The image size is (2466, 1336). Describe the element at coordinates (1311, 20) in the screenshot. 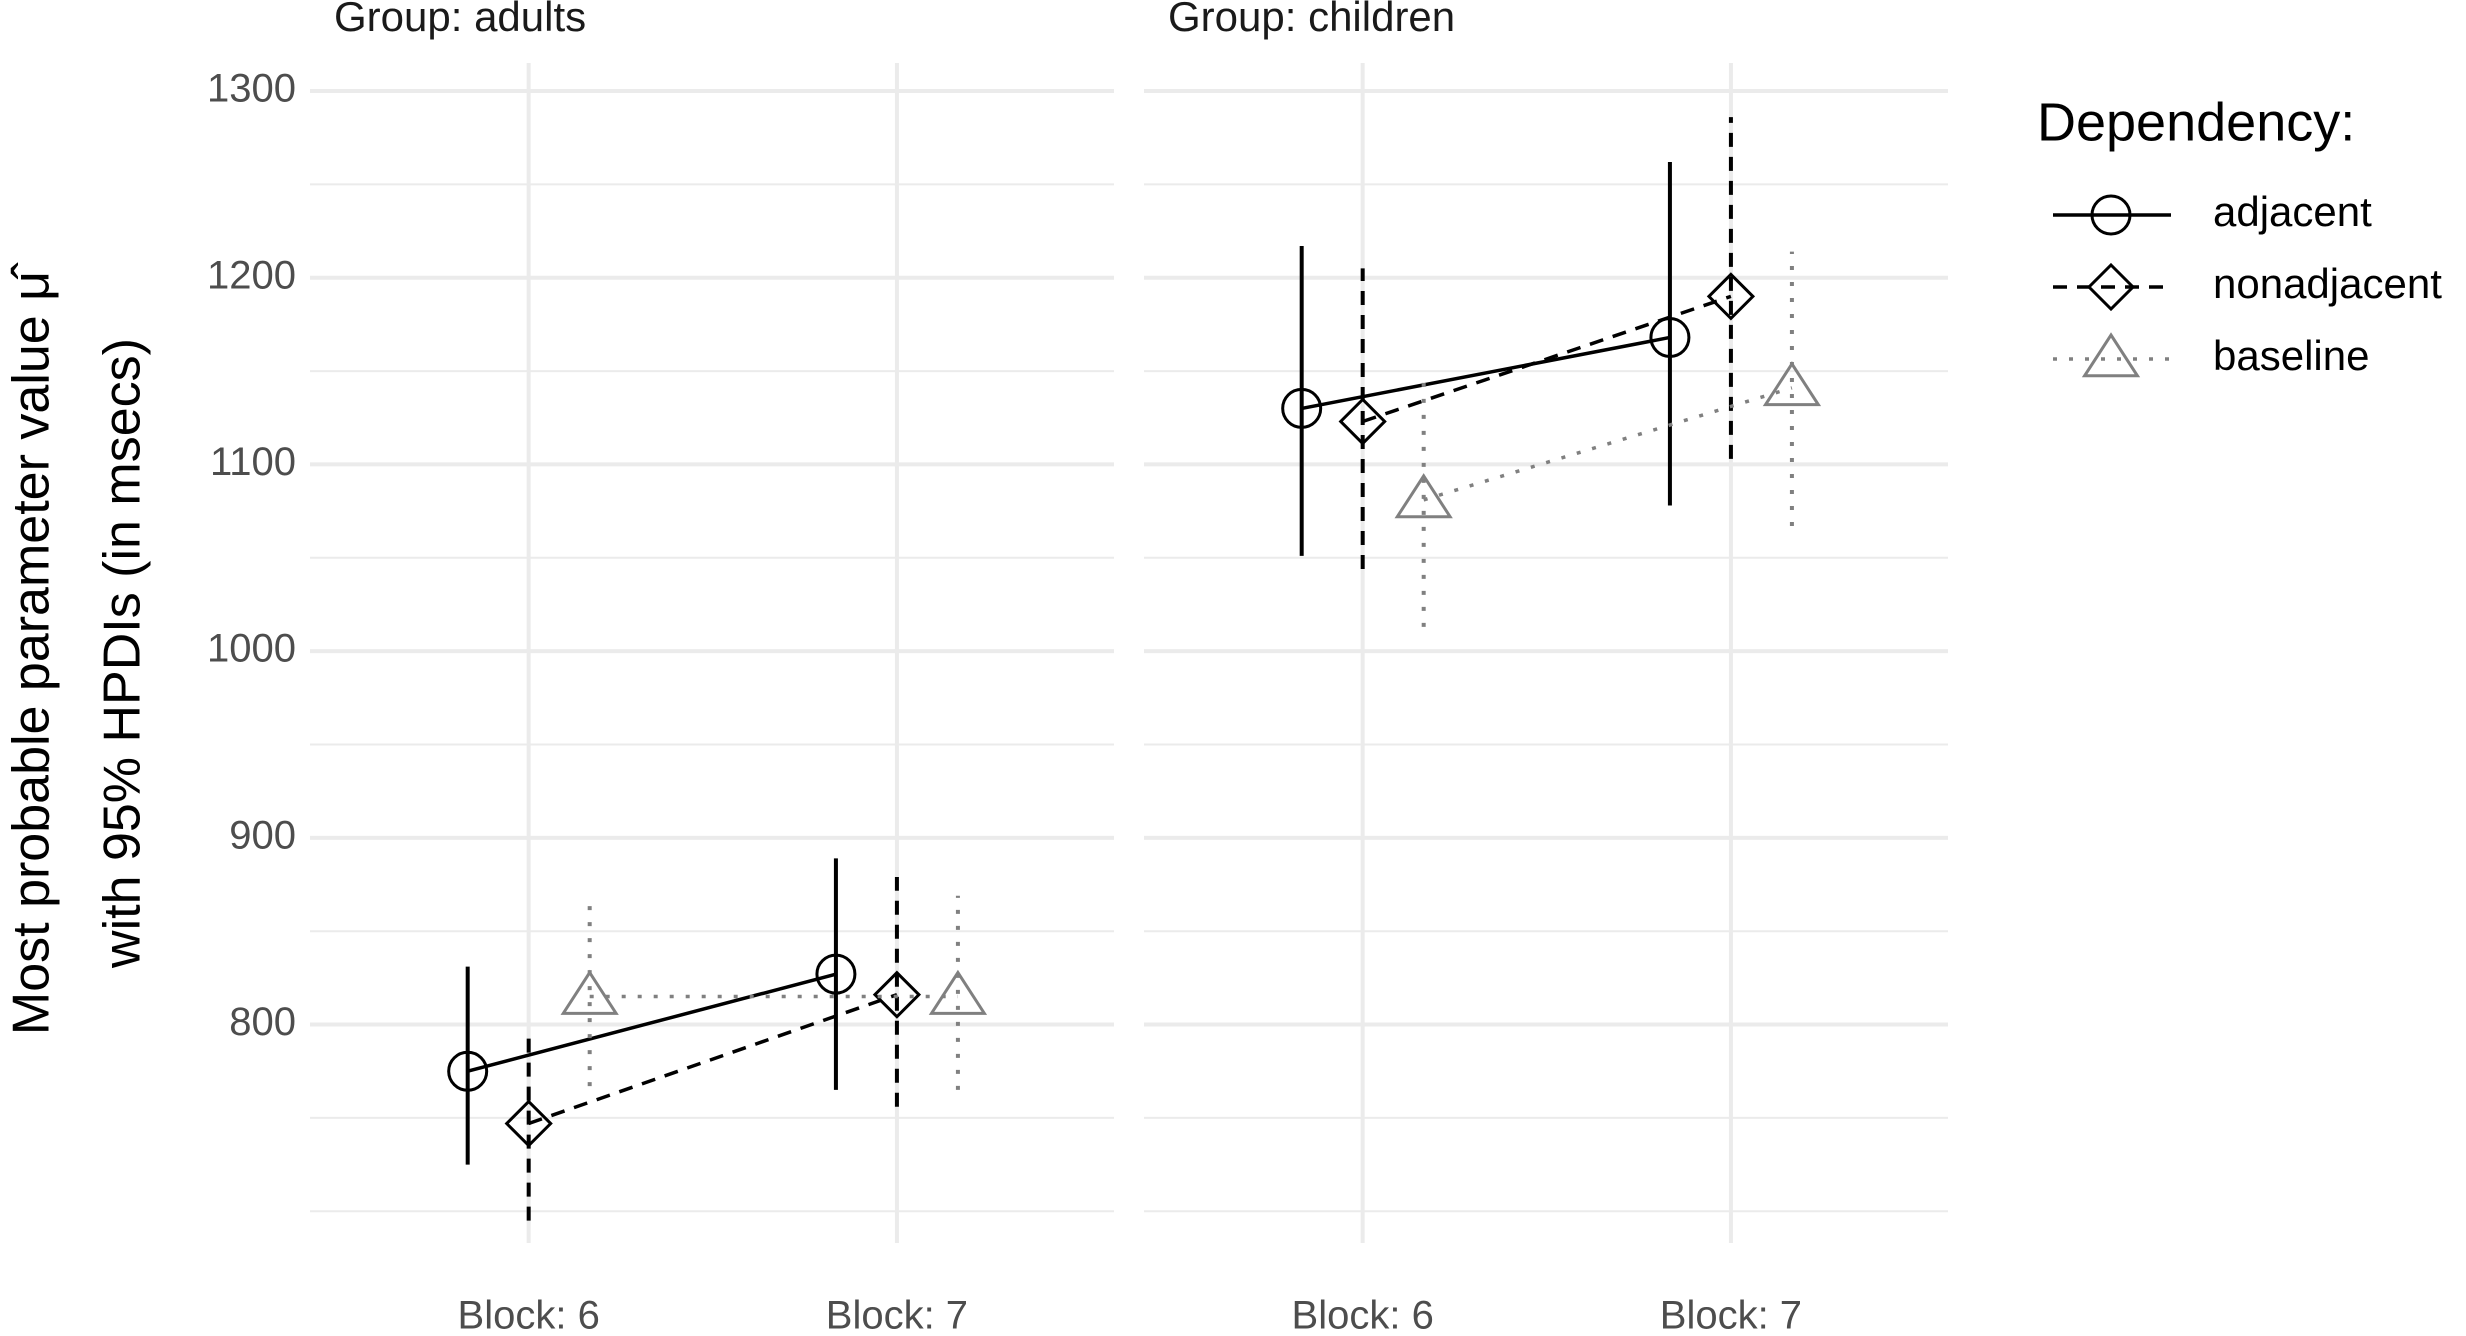

I see `facet-title: Group: children` at that location.